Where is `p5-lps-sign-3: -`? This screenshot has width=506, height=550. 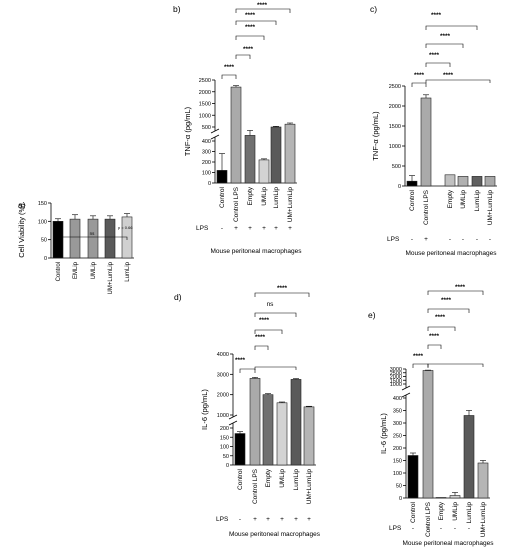
p5-lps-sign-3: - is located at coordinates (455, 528).